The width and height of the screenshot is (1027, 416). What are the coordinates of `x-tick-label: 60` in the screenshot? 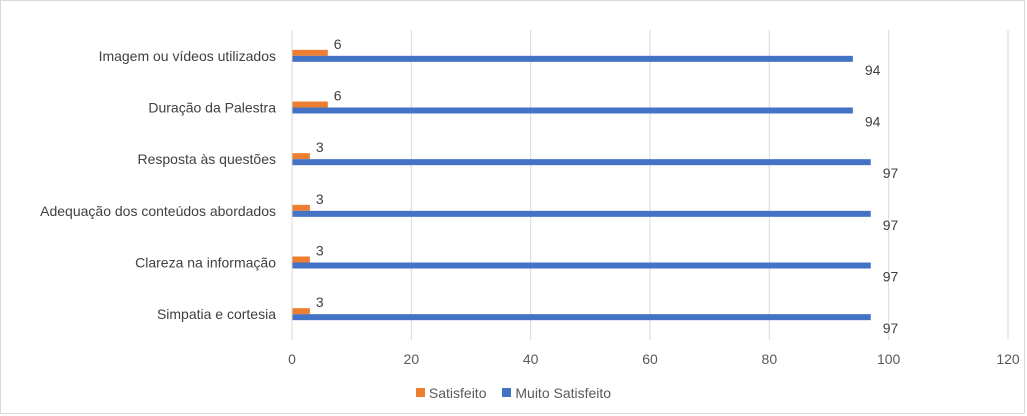 It's located at (650, 359).